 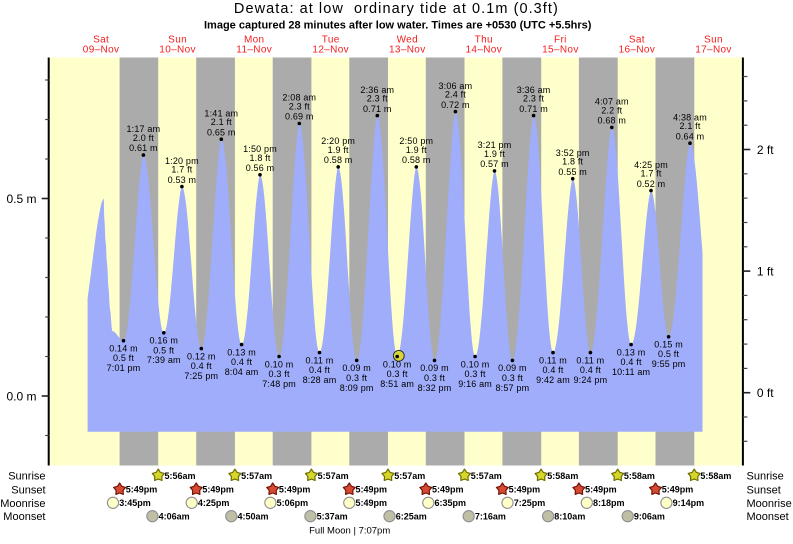 What do you see at coordinates (253, 517) in the screenshot?
I see `svg-text: 4:50am` at bounding box center [253, 517].